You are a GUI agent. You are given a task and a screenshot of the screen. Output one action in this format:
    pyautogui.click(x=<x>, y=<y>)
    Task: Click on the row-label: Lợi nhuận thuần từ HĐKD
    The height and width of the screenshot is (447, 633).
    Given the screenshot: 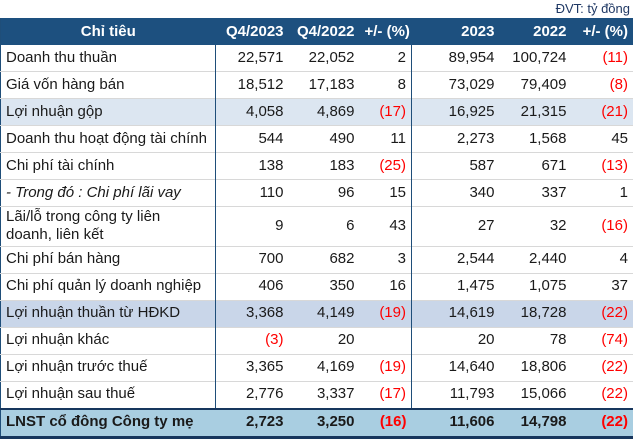 What is the action you would take?
    pyautogui.click(x=108, y=313)
    